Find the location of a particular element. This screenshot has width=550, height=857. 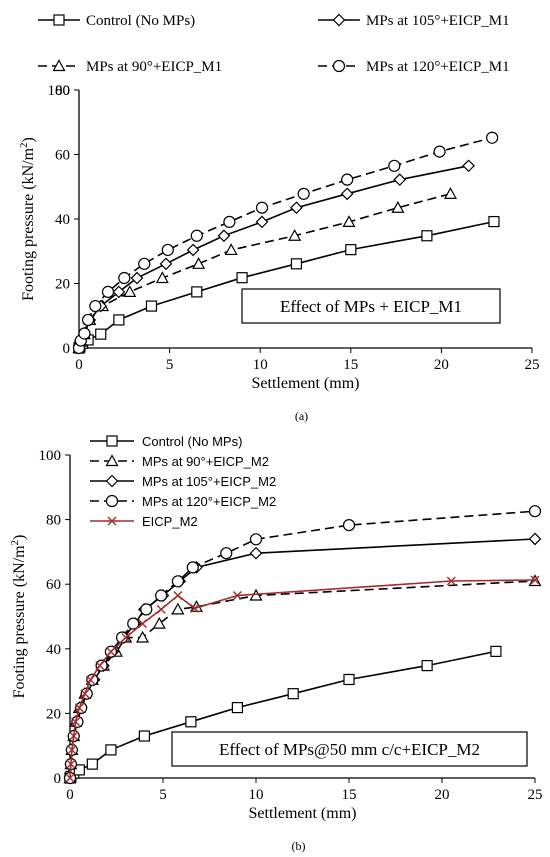

annotation-box is located at coordinates (371, 306).